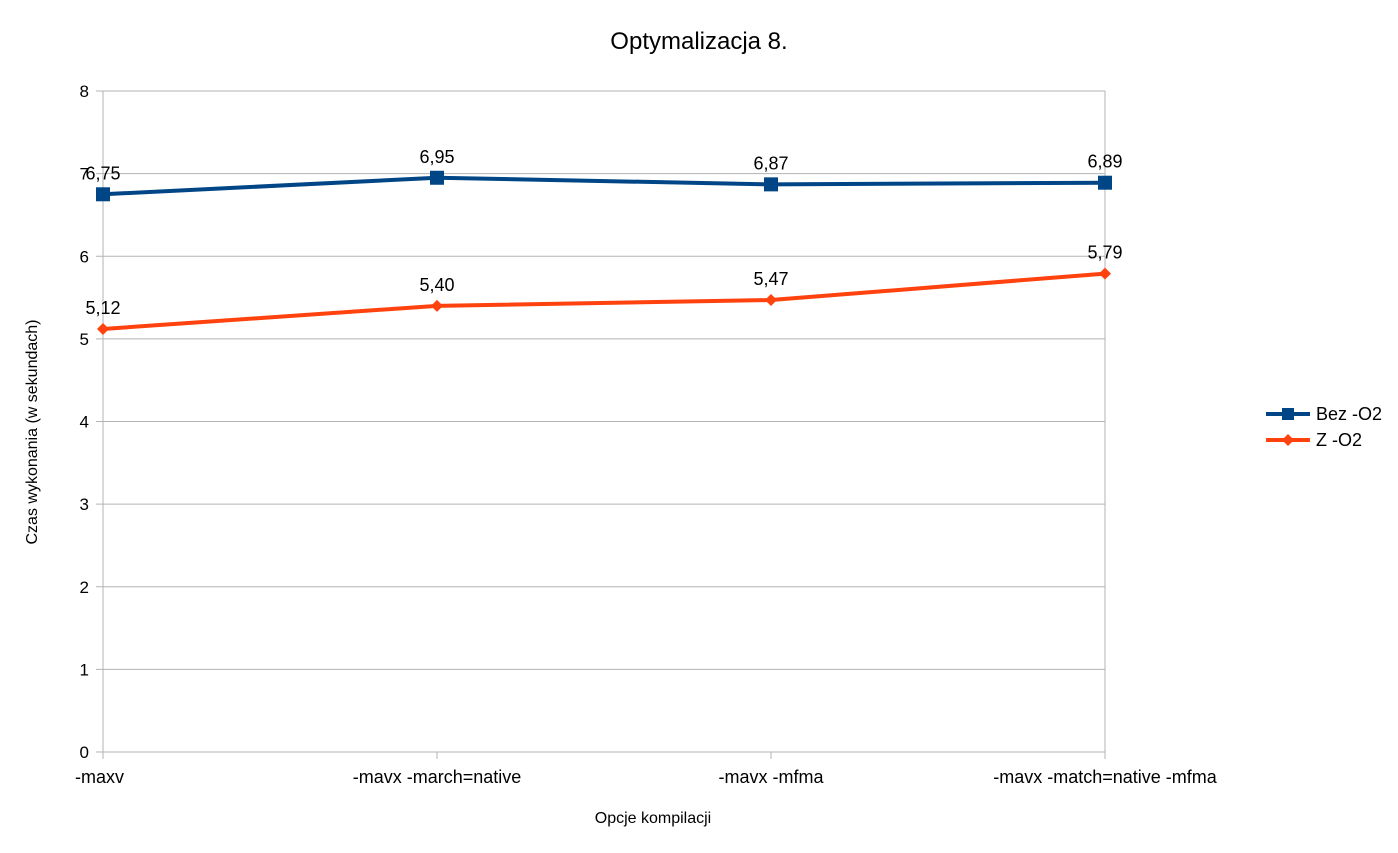  Describe the element at coordinates (437, 777) in the screenshot. I see `x-tick-label: -mavx -march=native` at that location.